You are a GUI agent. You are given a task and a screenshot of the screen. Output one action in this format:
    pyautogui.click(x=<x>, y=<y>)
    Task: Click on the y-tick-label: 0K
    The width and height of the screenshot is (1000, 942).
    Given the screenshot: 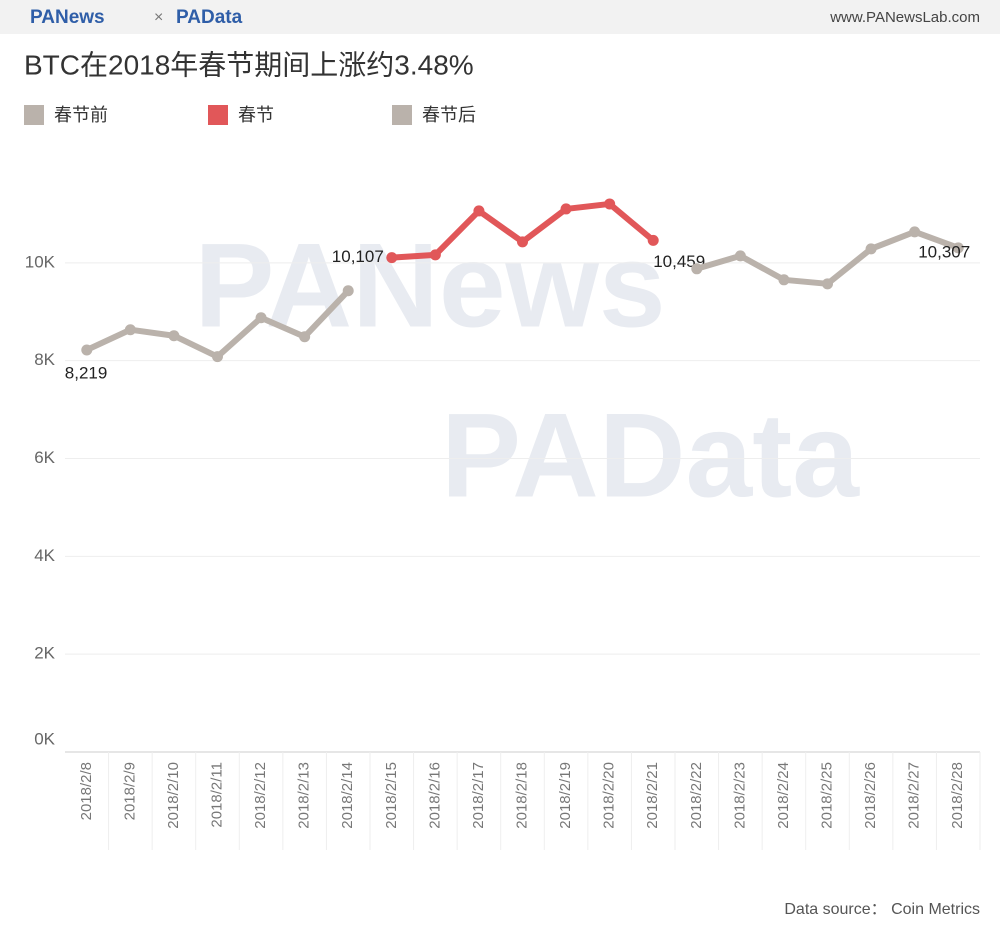 What is the action you would take?
    pyautogui.click(x=44, y=738)
    